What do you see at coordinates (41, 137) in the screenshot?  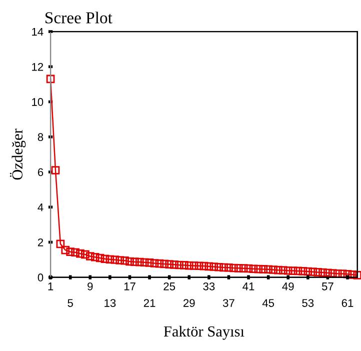 I see `y-tick-label: 8` at bounding box center [41, 137].